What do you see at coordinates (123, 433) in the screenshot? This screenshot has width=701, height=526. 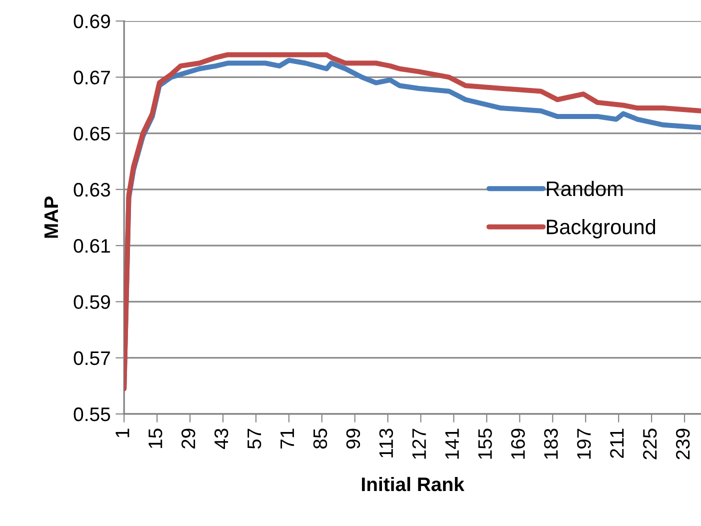 I see `x-tick-label: 1` at bounding box center [123, 433].